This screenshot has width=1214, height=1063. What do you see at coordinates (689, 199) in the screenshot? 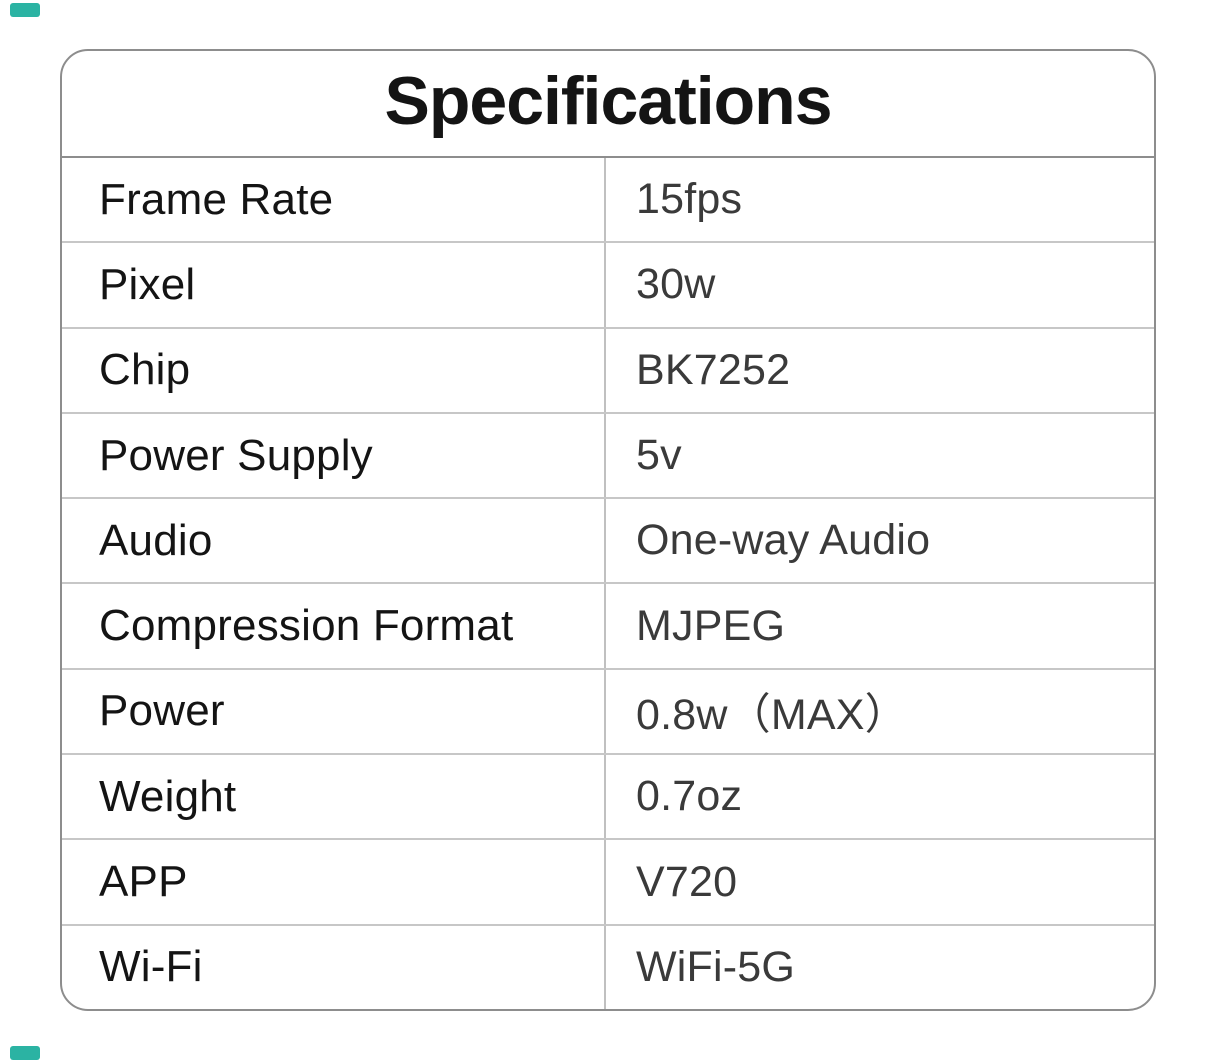
I see `spec-value: 15fps` at bounding box center [689, 199].